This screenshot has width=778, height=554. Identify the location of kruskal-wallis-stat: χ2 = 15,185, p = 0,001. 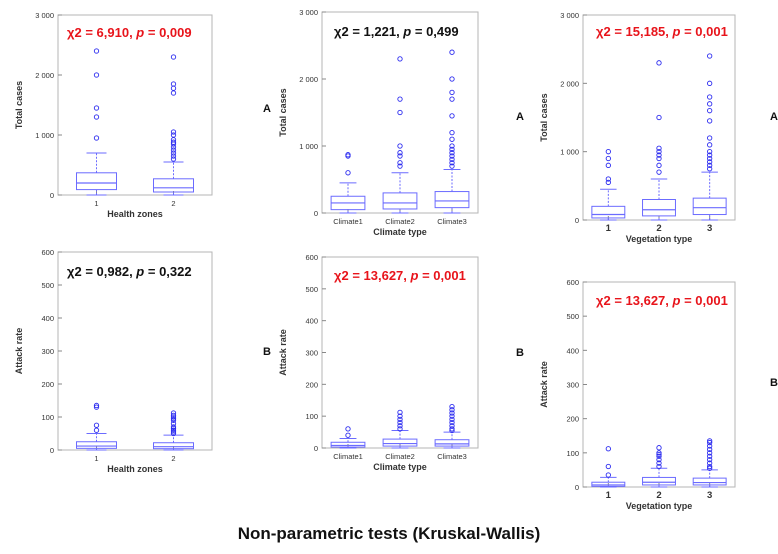
(662, 31).